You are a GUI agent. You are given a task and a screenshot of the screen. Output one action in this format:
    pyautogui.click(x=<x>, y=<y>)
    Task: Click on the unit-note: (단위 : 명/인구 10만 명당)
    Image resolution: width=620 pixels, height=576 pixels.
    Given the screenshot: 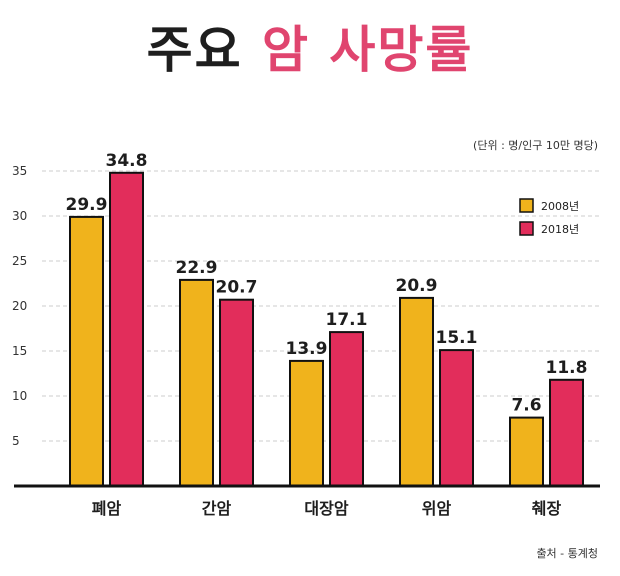 What is the action you would take?
    pyautogui.click(x=535, y=145)
    